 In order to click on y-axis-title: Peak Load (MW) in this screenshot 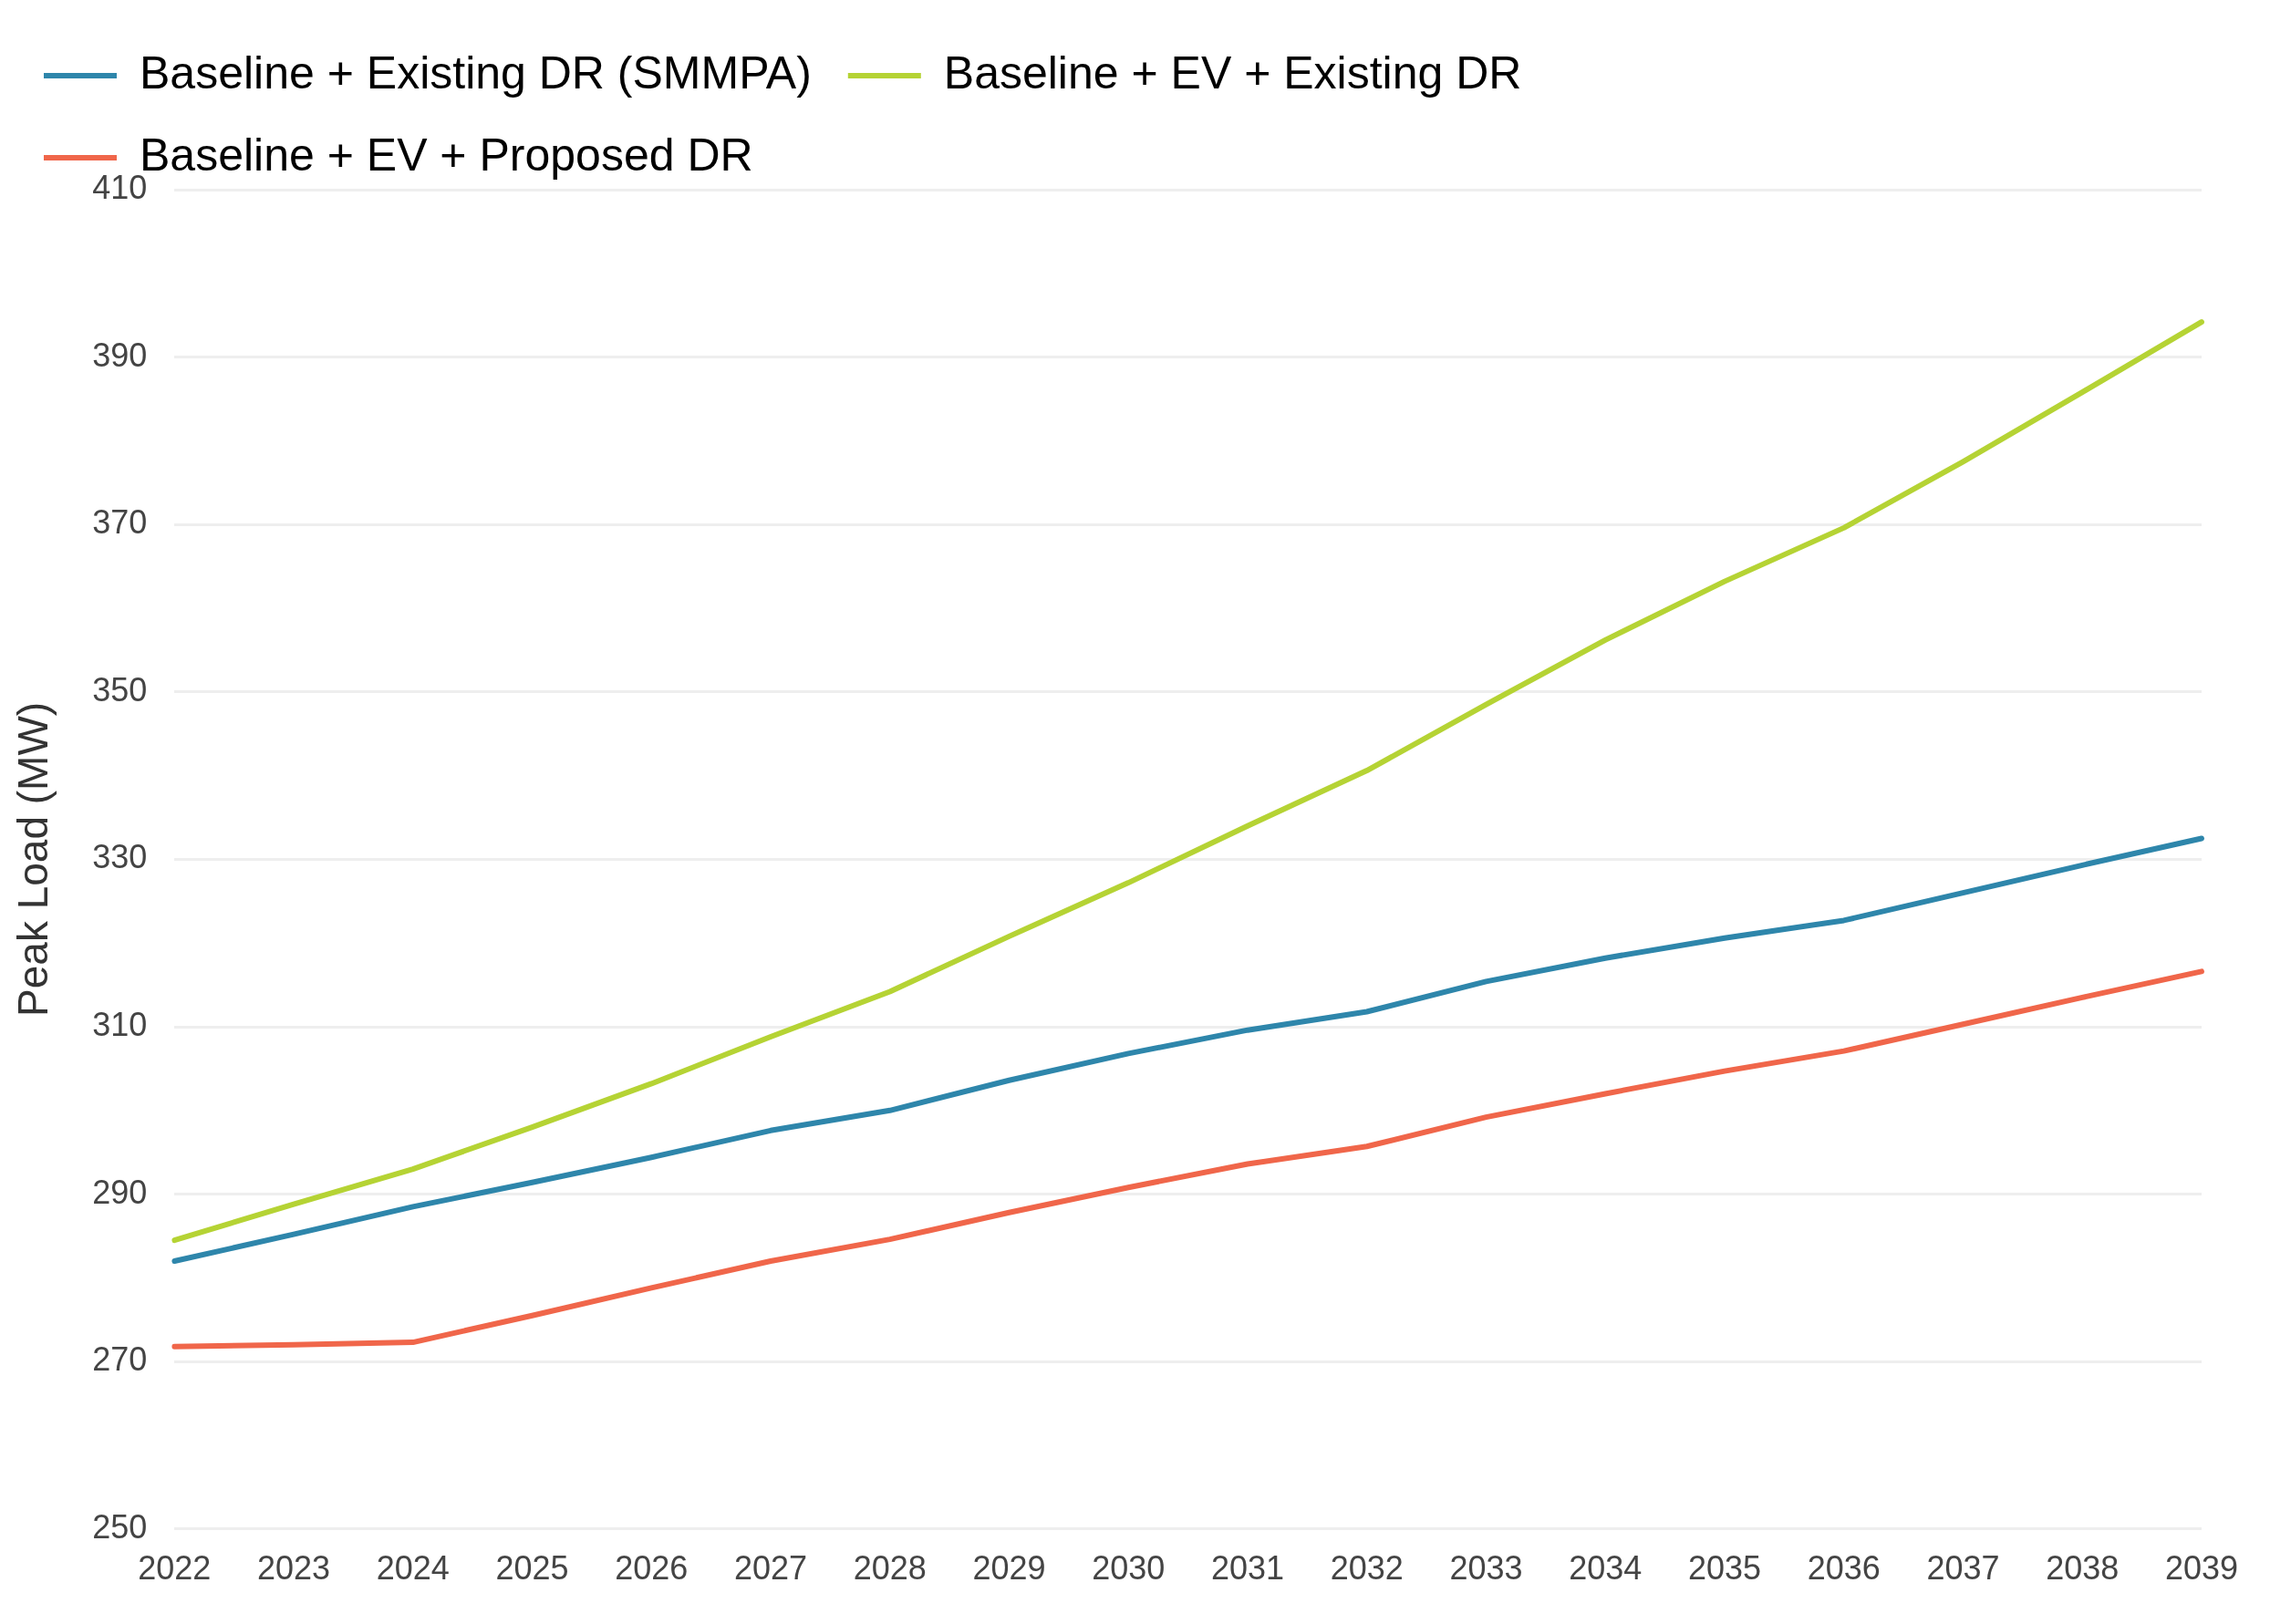, I will do `click(33, 859)`.